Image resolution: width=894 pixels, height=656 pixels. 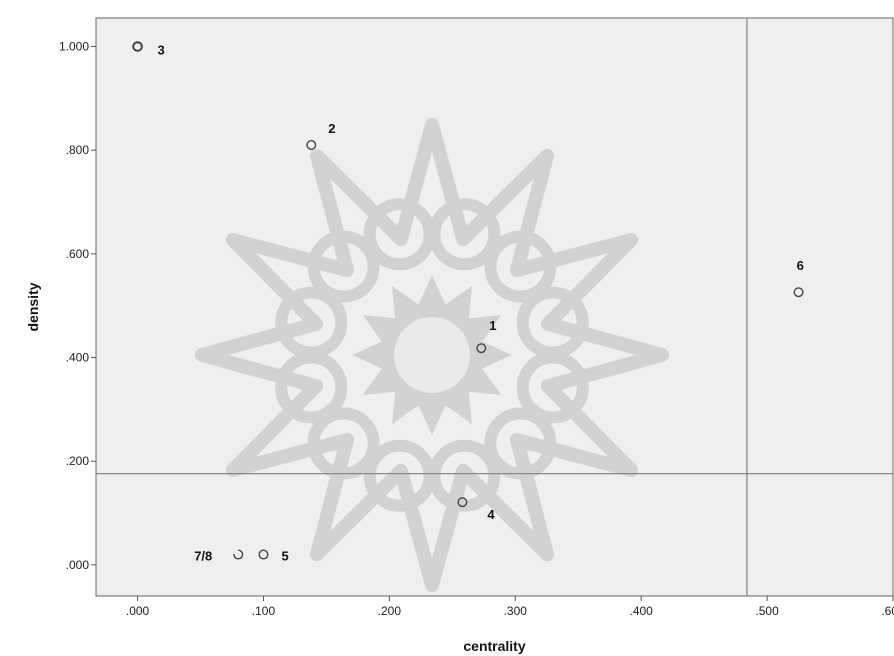 What do you see at coordinates (642, 611) in the screenshot?
I see `x-tick-label: .400` at bounding box center [642, 611].